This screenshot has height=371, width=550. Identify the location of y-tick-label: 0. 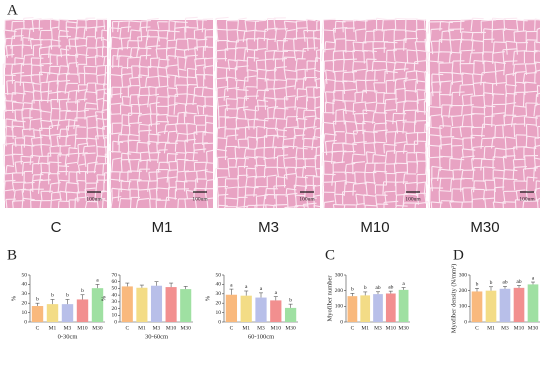
(465, 322).